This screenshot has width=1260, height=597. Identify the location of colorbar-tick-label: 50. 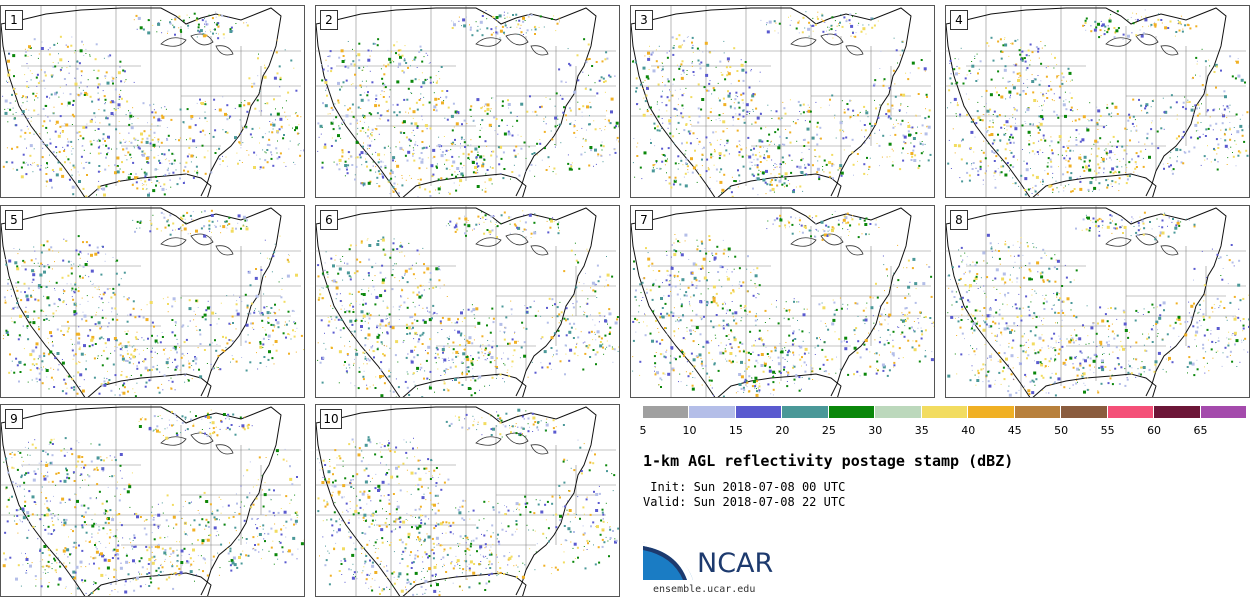
(1061, 430).